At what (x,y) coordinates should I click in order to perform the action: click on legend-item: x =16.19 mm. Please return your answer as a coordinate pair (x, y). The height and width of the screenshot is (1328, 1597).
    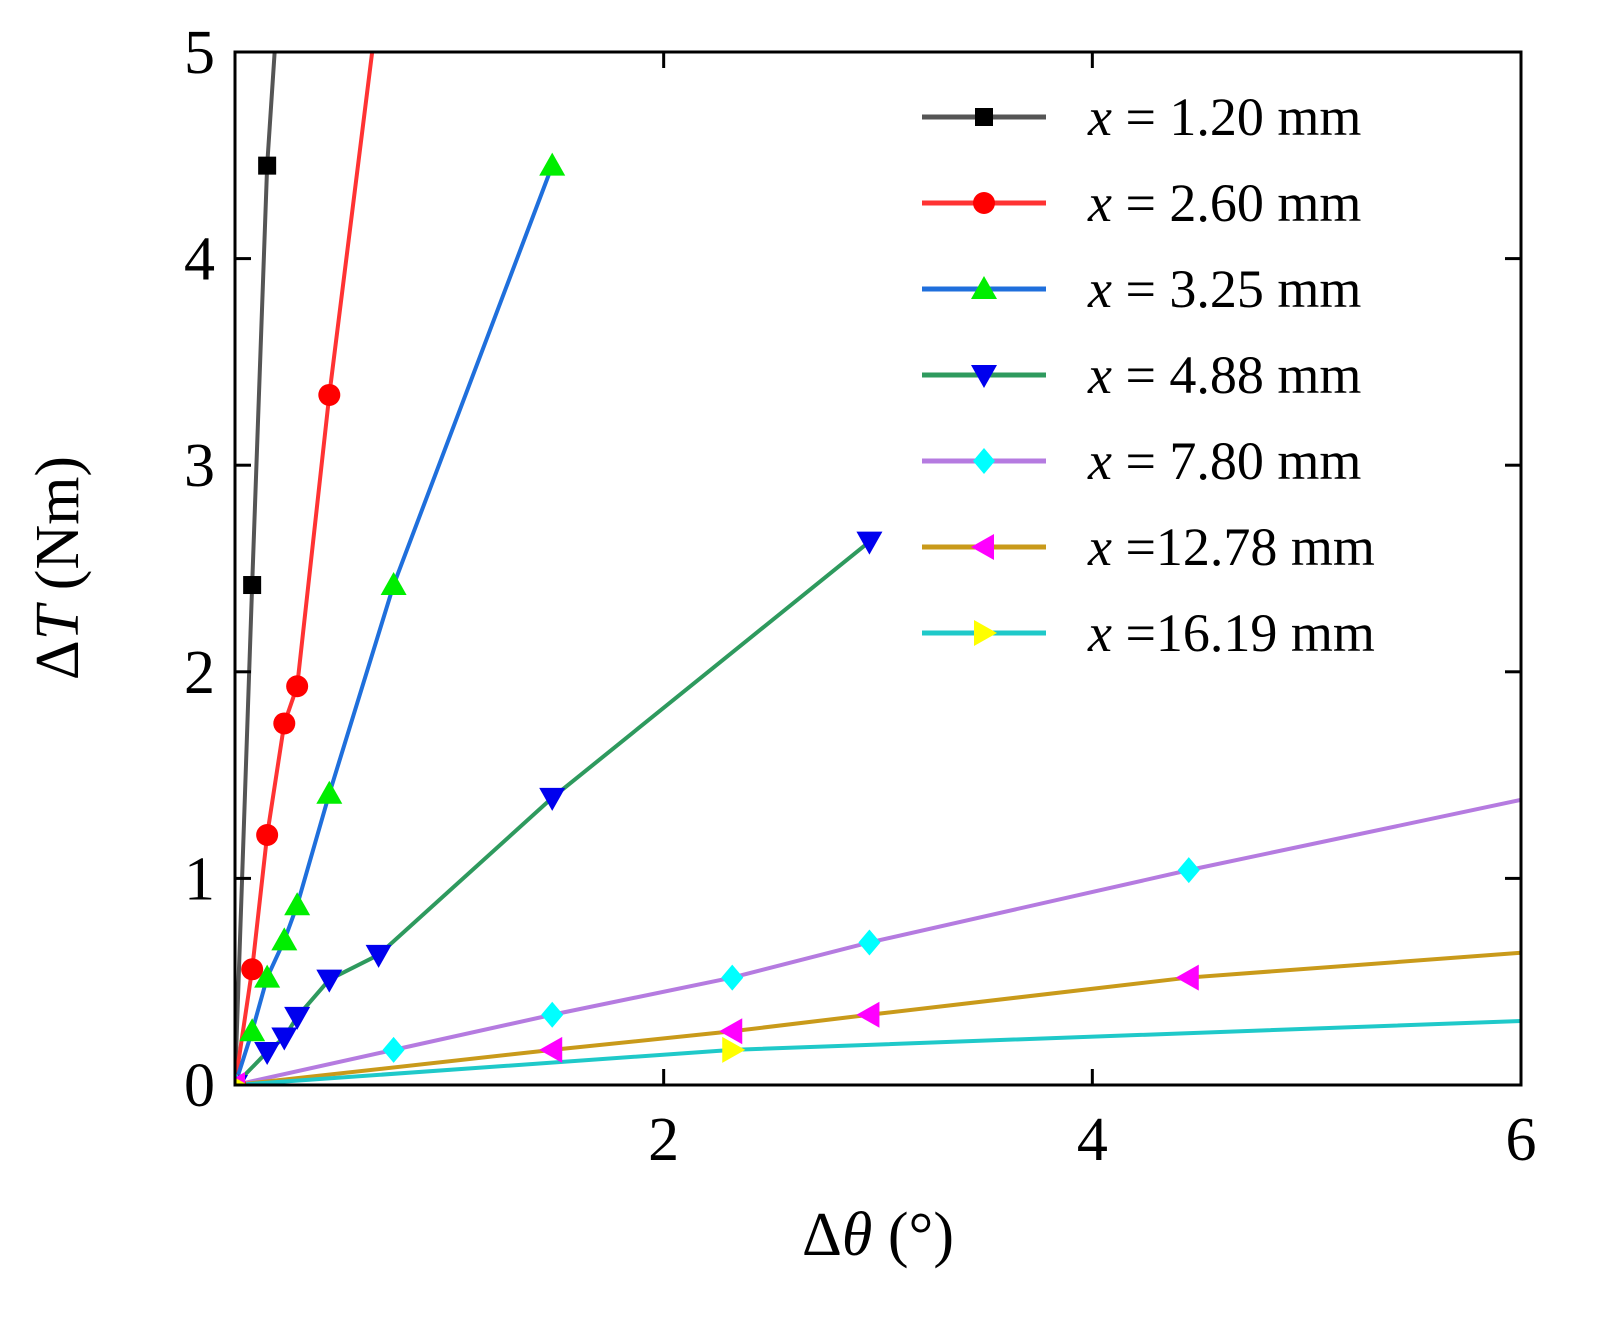
    Looking at the image, I should click on (1148, 633).